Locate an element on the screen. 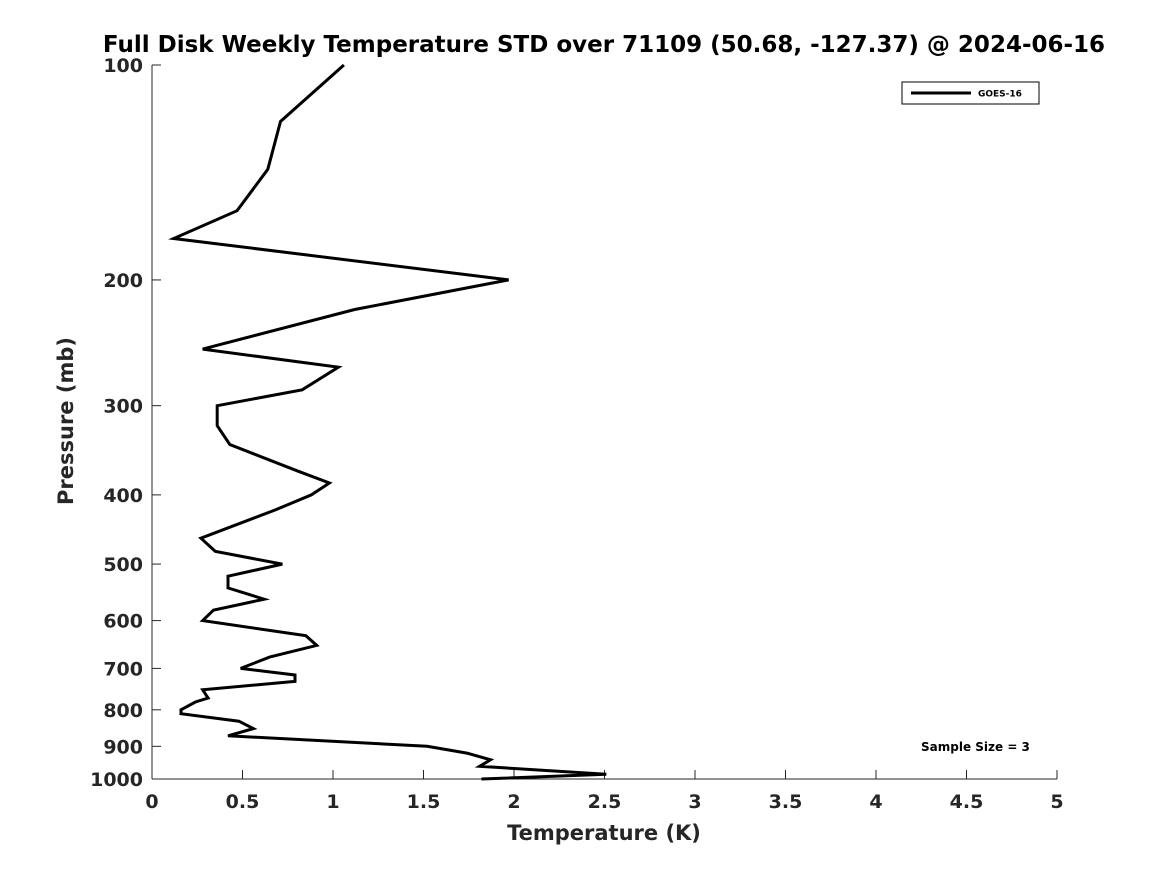 Image resolution: width=1167 pixels, height=875 pixels. y-tick-label: 1000 is located at coordinates (116, 780).